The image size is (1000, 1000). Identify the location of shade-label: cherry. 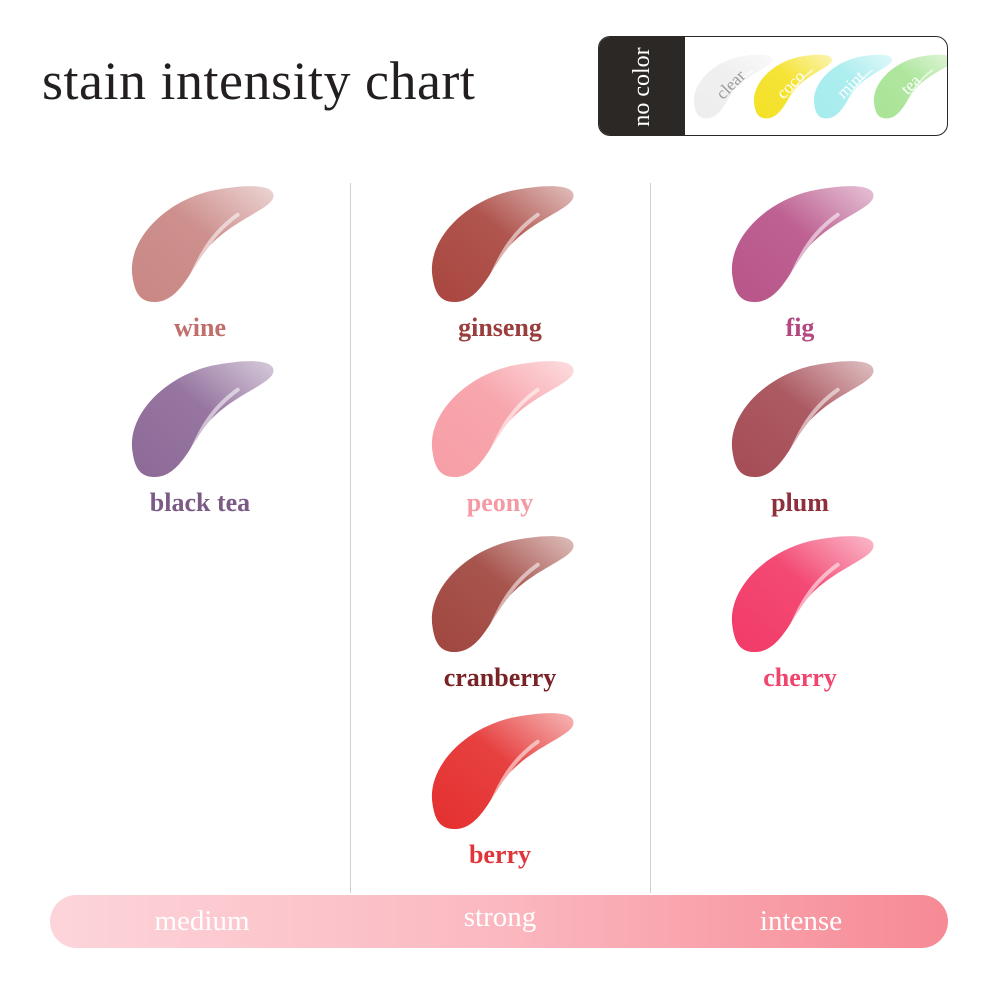
(800, 677).